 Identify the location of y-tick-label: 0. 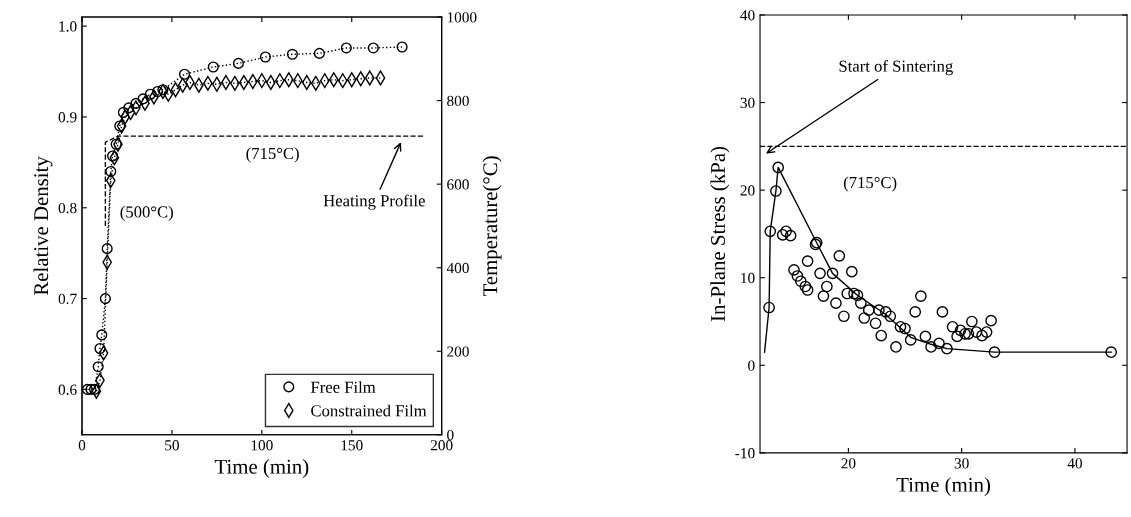
(751, 365).